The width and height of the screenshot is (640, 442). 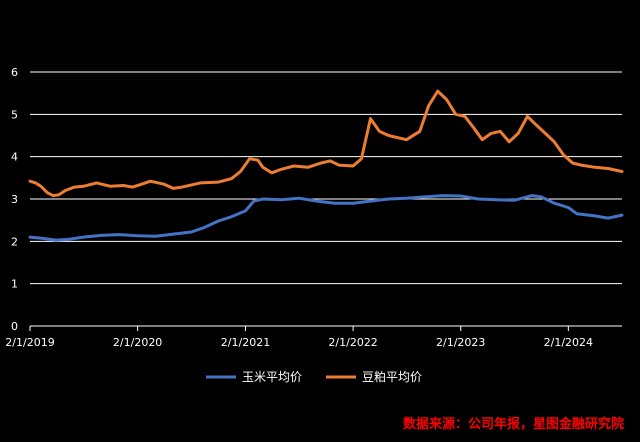 What do you see at coordinates (352, 342) in the screenshot?
I see `x-tick-label: 2/1/2022` at bounding box center [352, 342].